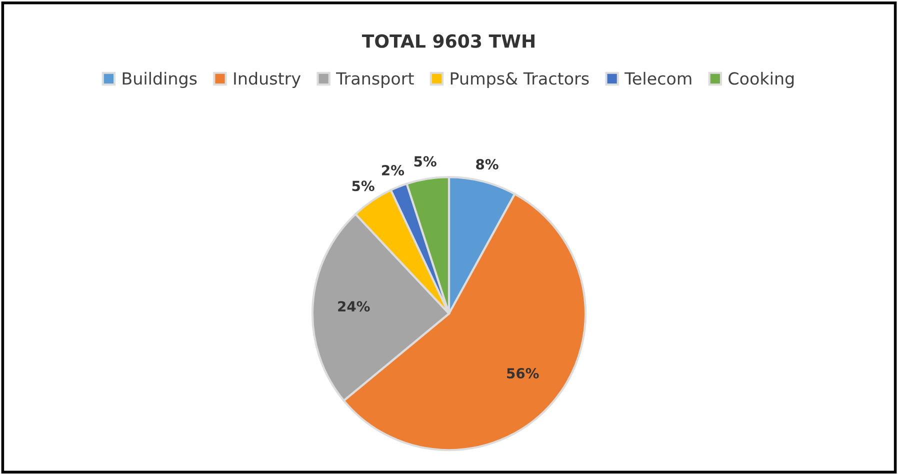  Describe the element at coordinates (487, 164) in the screenshot. I see `data-label: 8%` at that location.